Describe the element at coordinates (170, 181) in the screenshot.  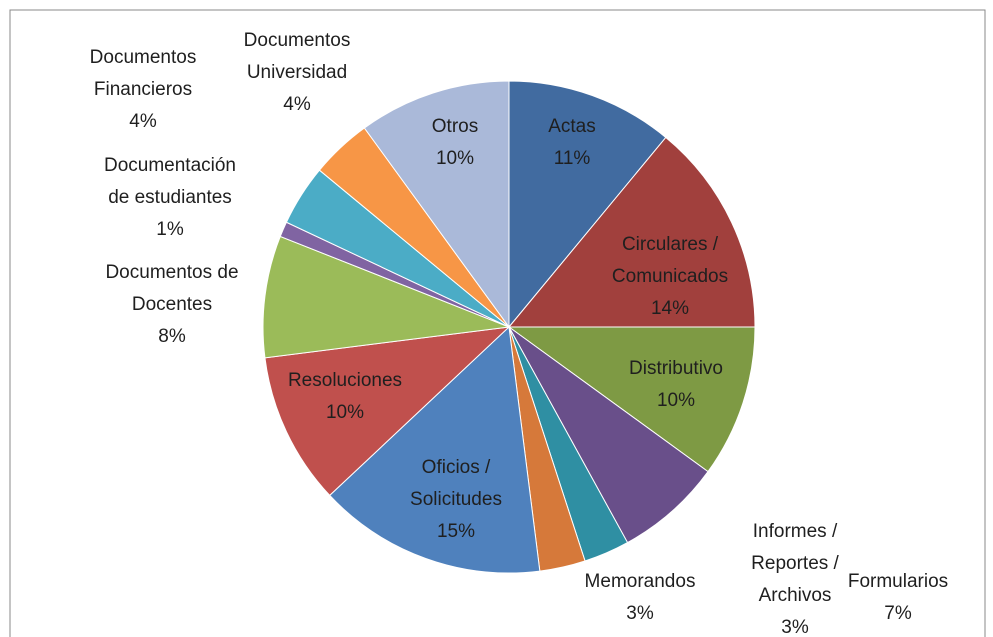
I see `category-label: Documentación de estudiantes` at that location.